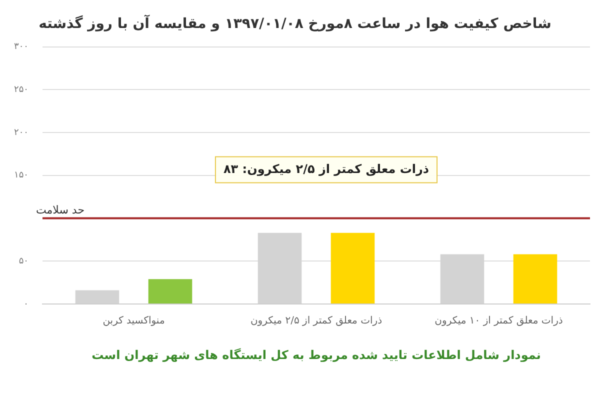  I want to click on y-tick-label: ۲۰۰, so click(21, 133).